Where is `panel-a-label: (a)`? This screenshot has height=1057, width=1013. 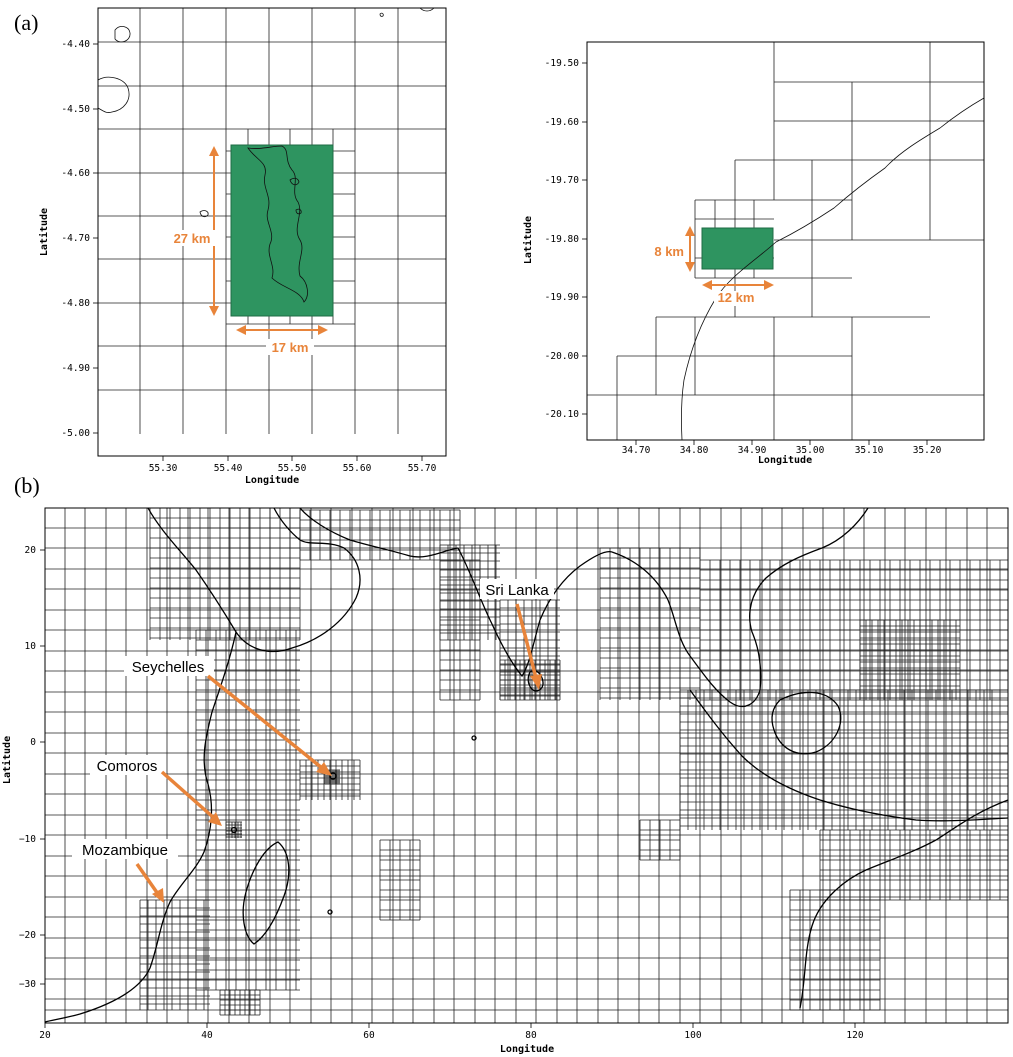
panel-a-label: (a) is located at coordinates (26, 22).